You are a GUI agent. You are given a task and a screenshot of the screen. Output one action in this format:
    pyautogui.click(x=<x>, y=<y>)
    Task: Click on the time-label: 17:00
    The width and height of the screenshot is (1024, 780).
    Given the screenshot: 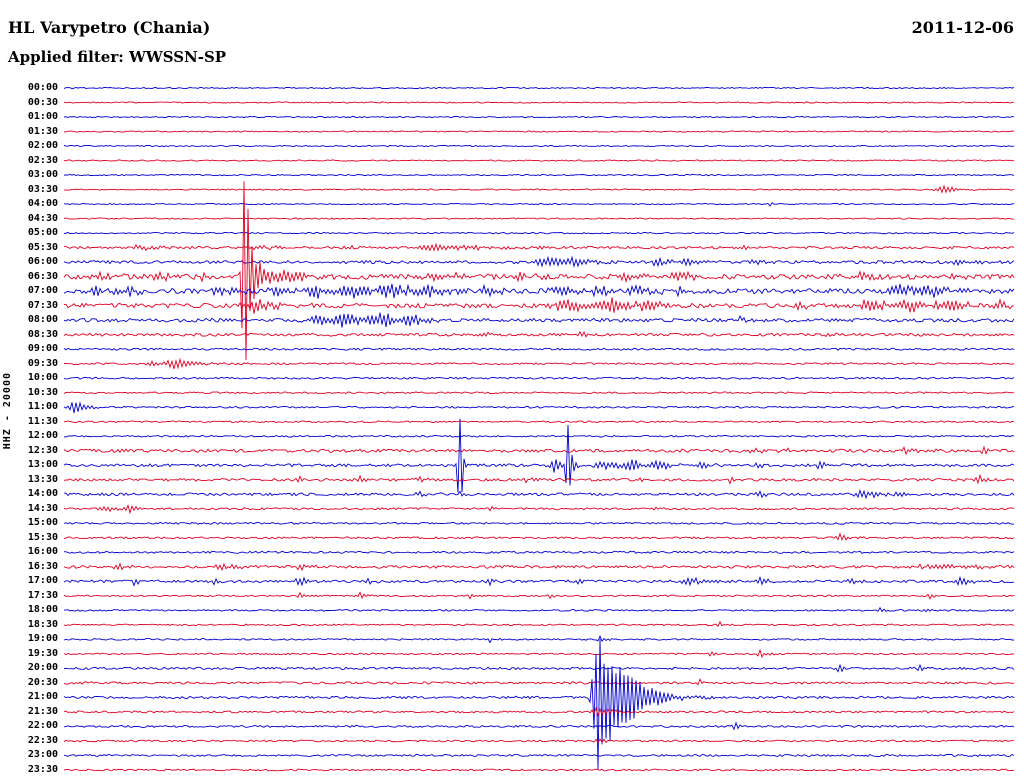 What is the action you would take?
    pyautogui.click(x=42, y=581)
    